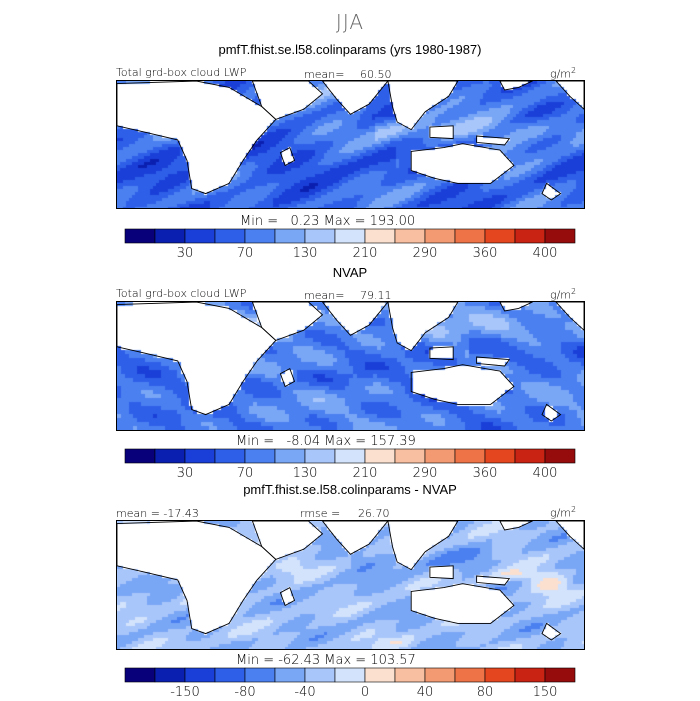  I want to click on panel-2-field, so click(350, 366).